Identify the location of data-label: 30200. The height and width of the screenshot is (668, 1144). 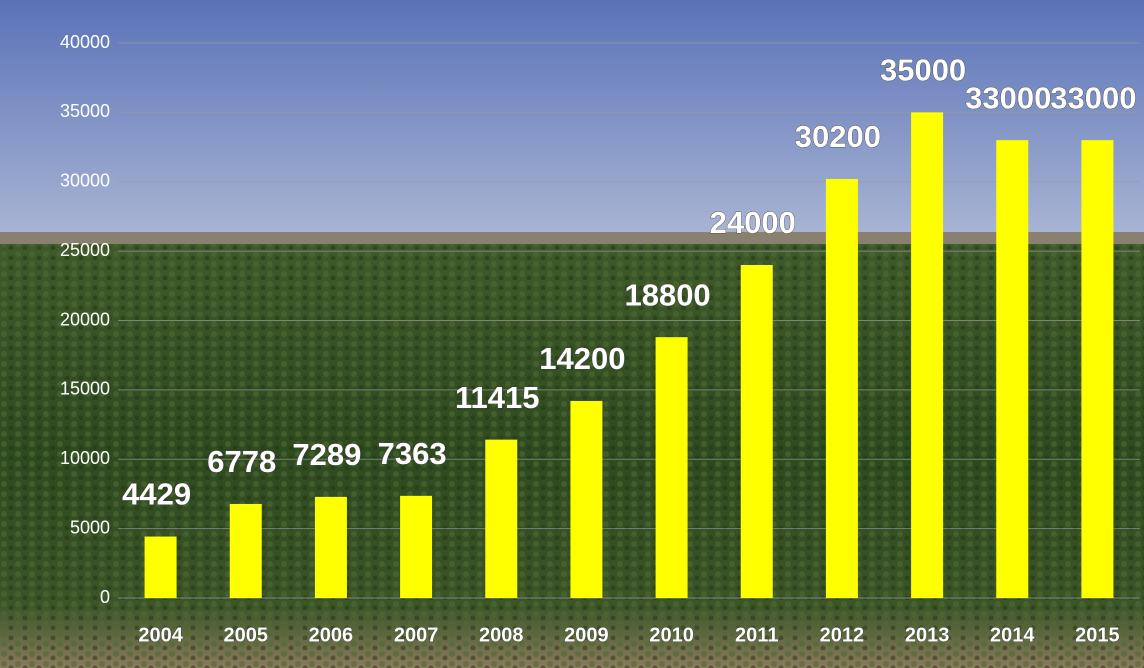
(838, 136).